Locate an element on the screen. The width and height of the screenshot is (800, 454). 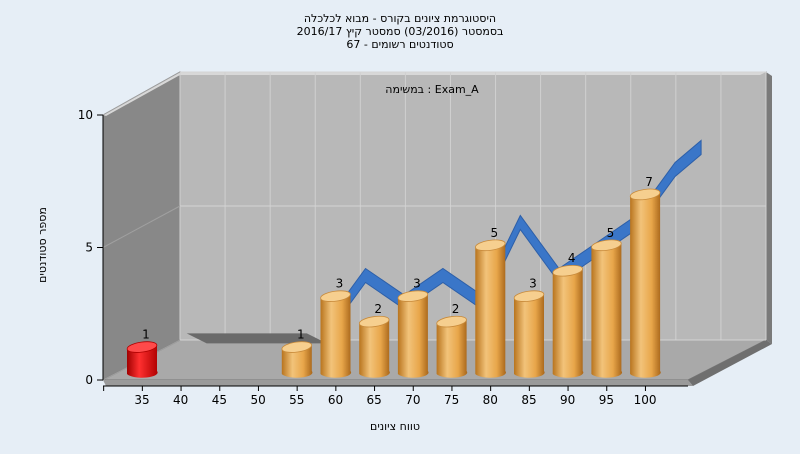
y-tick-label: 5 is located at coordinates (89, 248).